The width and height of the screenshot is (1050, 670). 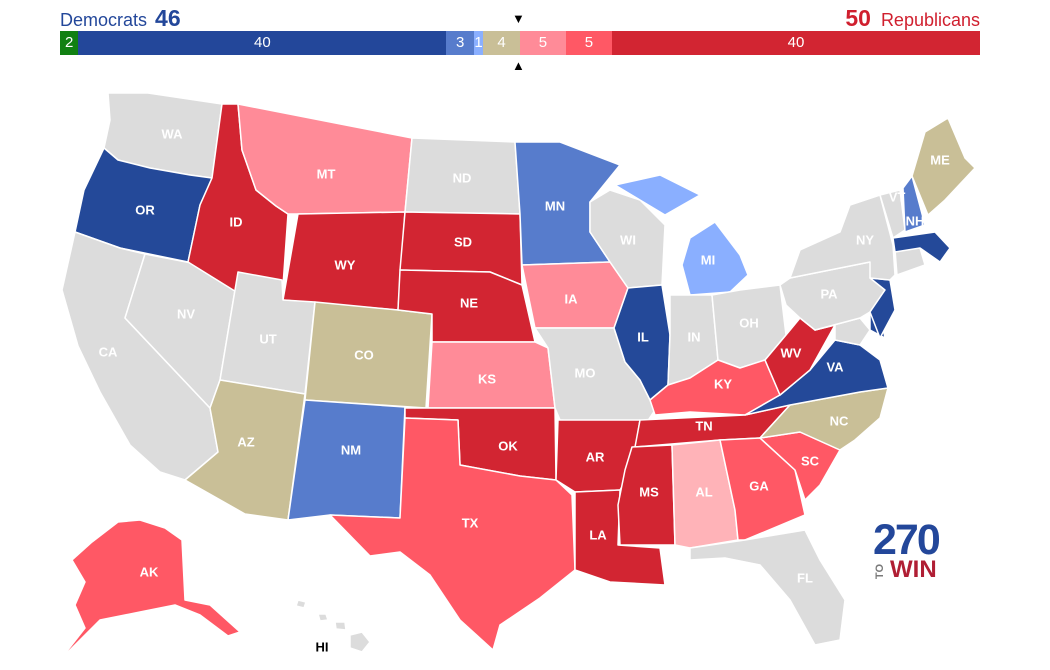 What do you see at coordinates (469, 302) in the screenshot?
I see `state-label-ne: NE` at bounding box center [469, 302].